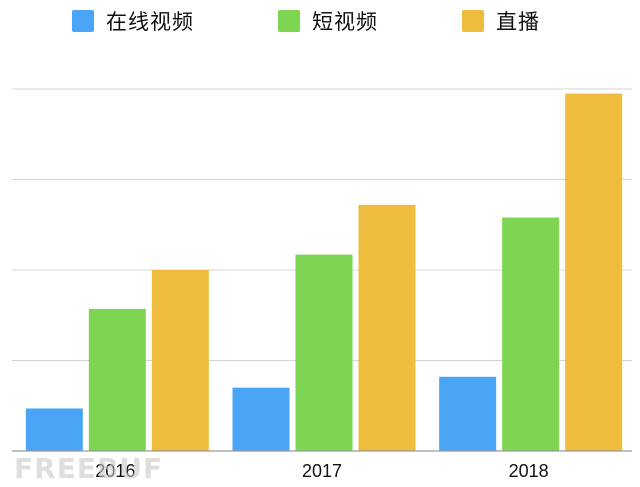 The height and width of the screenshot is (487, 640). I want to click on legend-item-online-video: 在线视频, so click(133, 21).